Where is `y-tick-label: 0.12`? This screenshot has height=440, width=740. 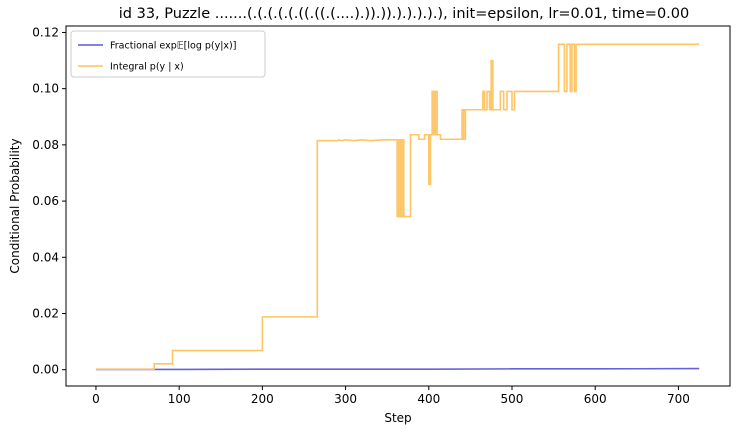 y-tick-label: 0.12 is located at coordinates (45, 32).